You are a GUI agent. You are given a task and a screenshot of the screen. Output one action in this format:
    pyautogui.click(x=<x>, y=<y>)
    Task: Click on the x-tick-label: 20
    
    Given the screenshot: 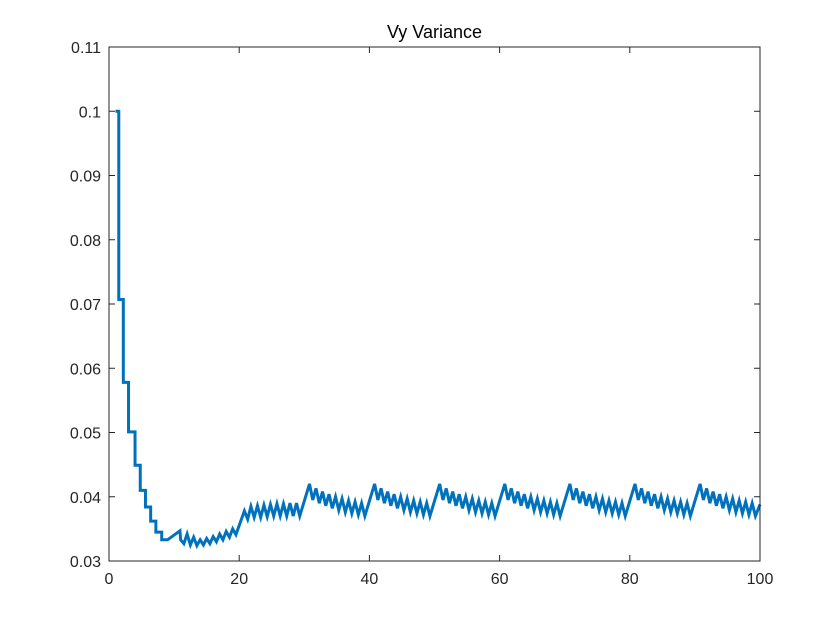 What is the action you would take?
    pyautogui.click(x=239, y=579)
    